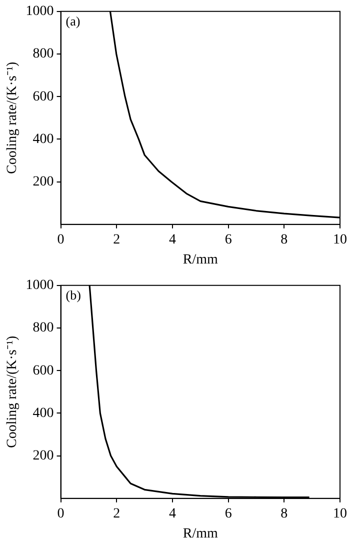 This screenshot has width=350, height=548. What do you see at coordinates (73, 294) in the screenshot?
I see `annotation: (b)` at bounding box center [73, 294].